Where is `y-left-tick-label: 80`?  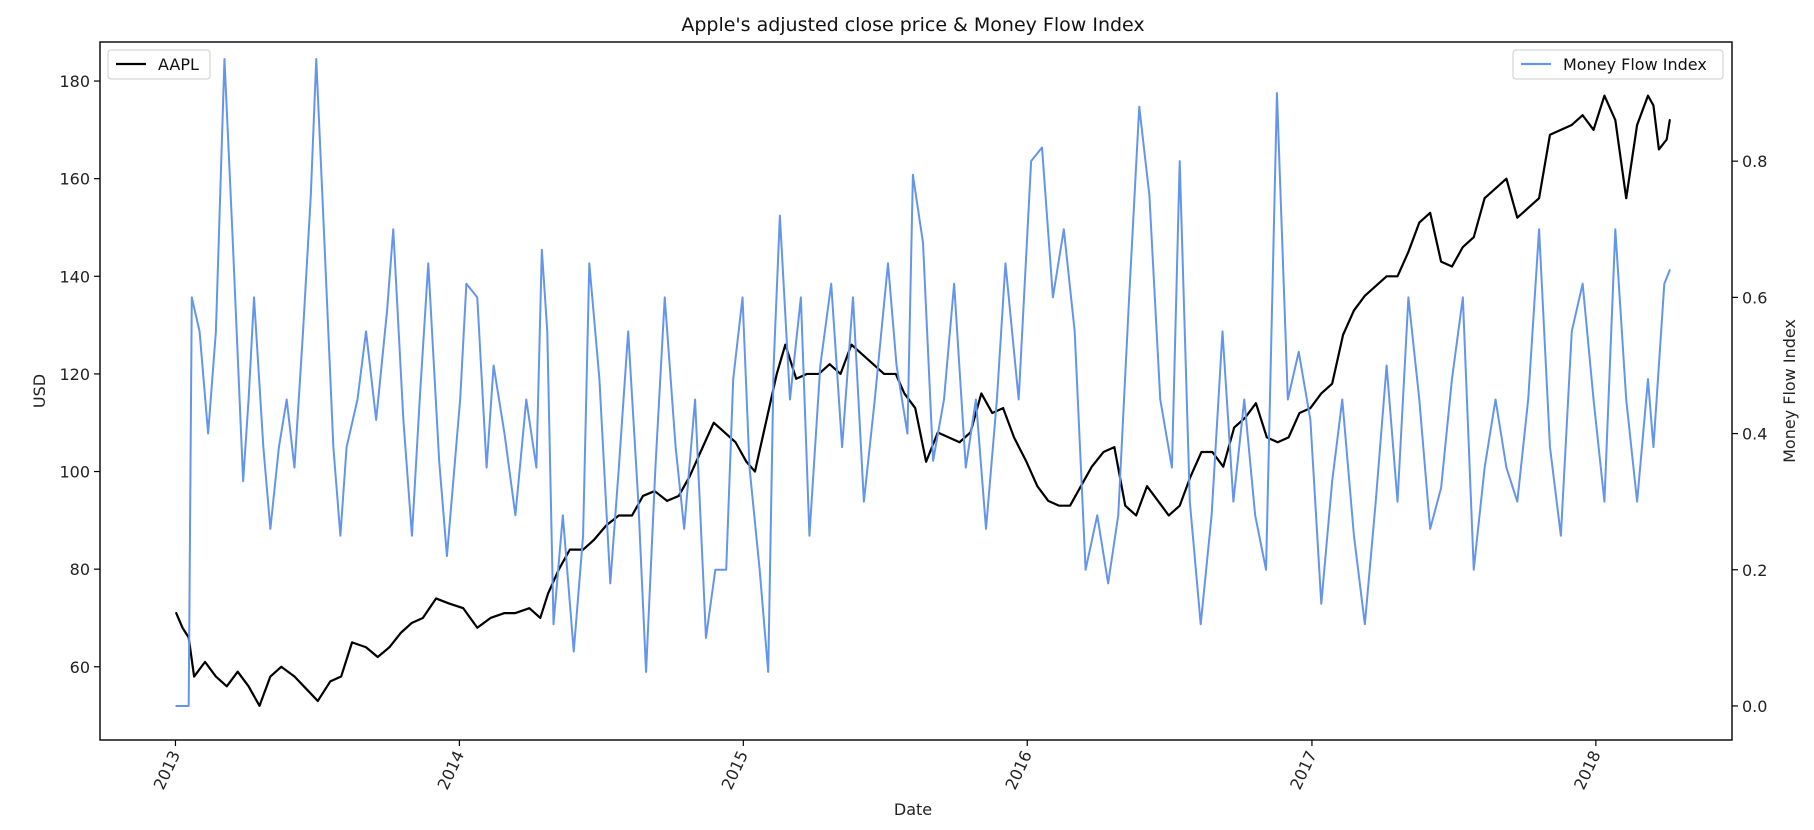 y-left-tick-label: 80 is located at coordinates (80, 569).